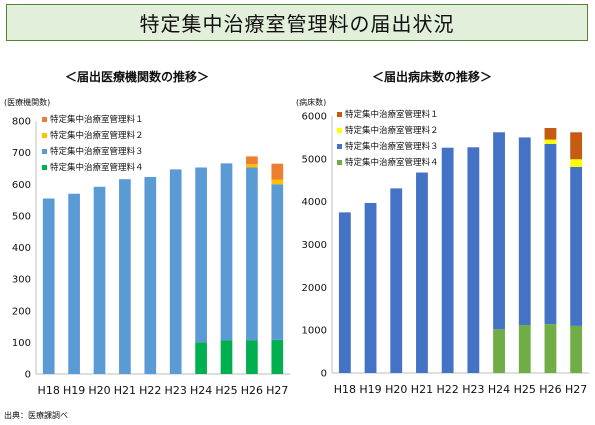 The image size is (595, 425). Describe the element at coordinates (21, 153) in the screenshot. I see `y-tick-label: 700` at that location.